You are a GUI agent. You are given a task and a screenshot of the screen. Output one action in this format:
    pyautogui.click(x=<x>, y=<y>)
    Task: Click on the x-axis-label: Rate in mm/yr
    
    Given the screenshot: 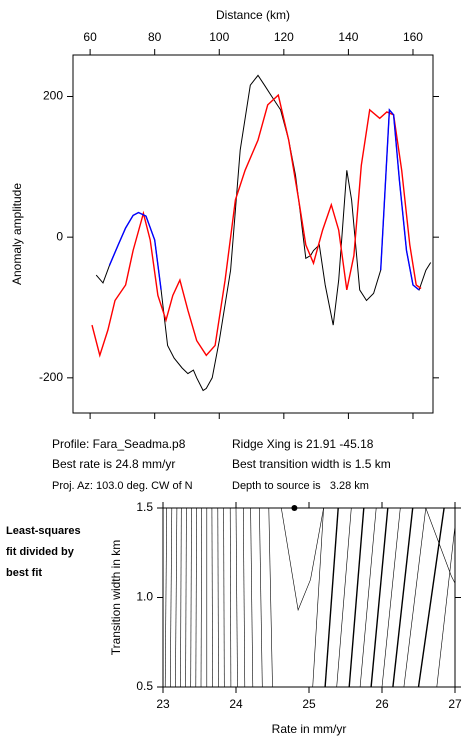 What is the action you would take?
    pyautogui.click(x=309, y=729)
    